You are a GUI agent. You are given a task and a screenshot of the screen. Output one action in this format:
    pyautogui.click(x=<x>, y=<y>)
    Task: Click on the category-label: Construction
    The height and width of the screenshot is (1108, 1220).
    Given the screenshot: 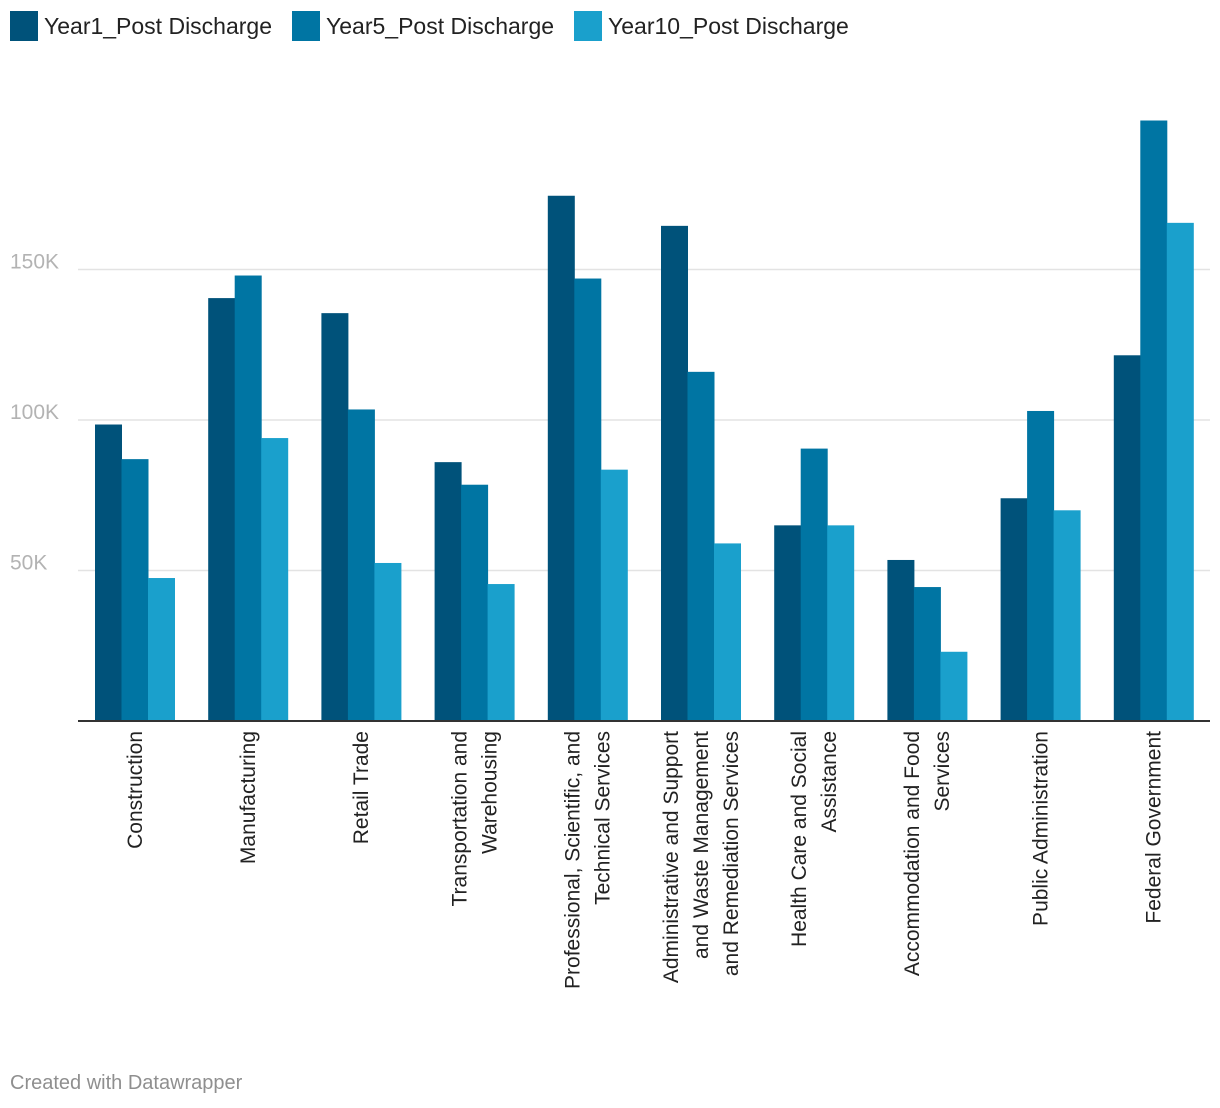 What is the action you would take?
    pyautogui.click(x=135, y=790)
    